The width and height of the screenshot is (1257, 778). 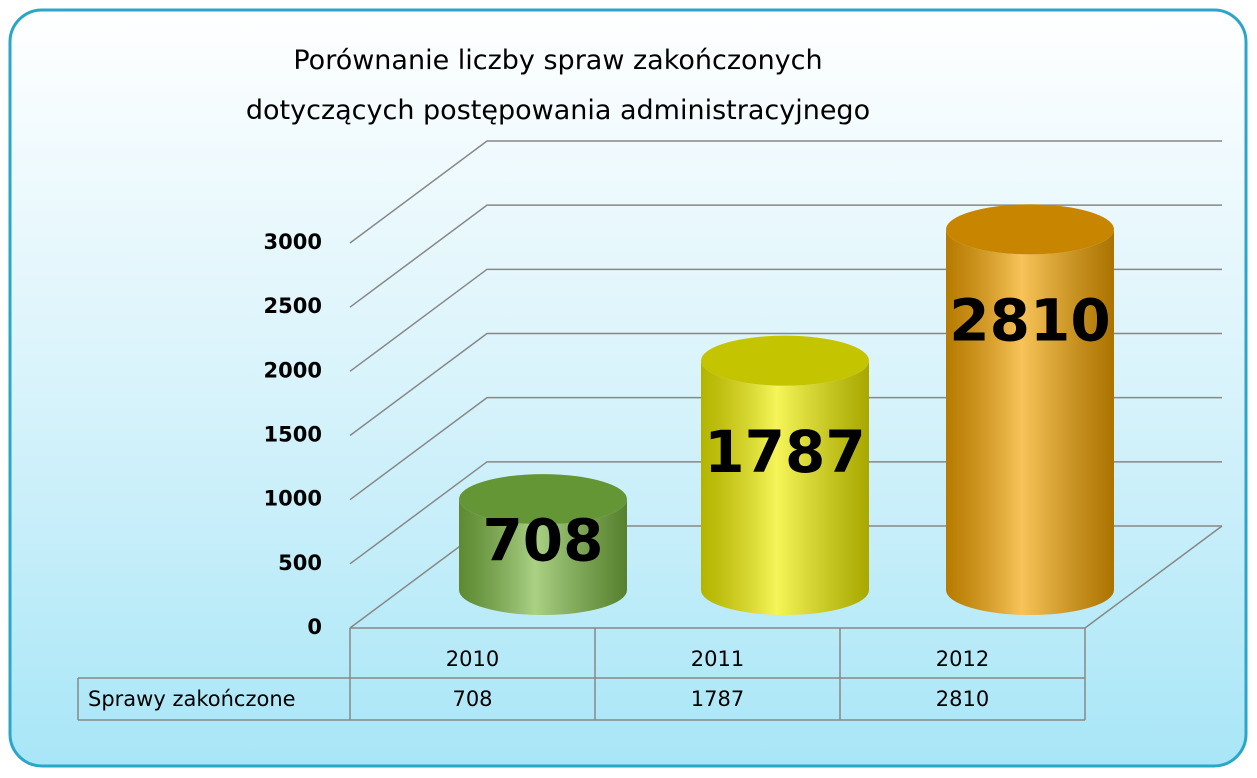 What do you see at coordinates (293, 370) in the screenshot?
I see `y-tick-label: 2000` at bounding box center [293, 370].